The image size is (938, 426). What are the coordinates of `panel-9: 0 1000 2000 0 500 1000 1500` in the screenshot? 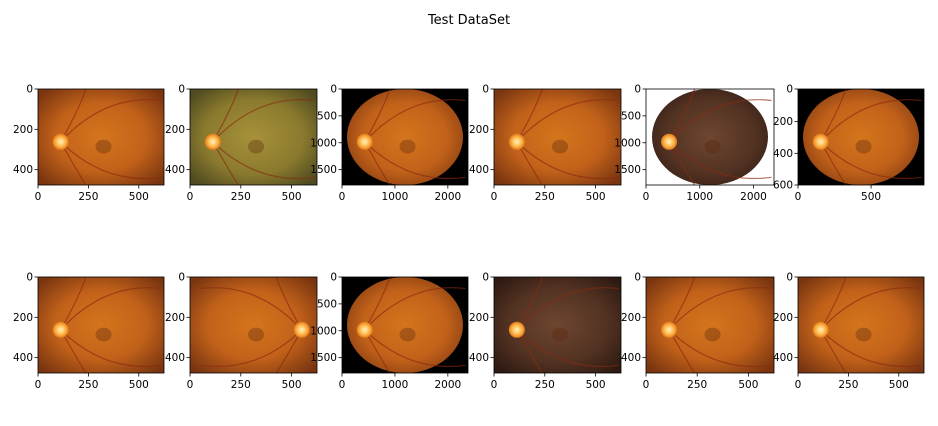 It's located at (389, 331).